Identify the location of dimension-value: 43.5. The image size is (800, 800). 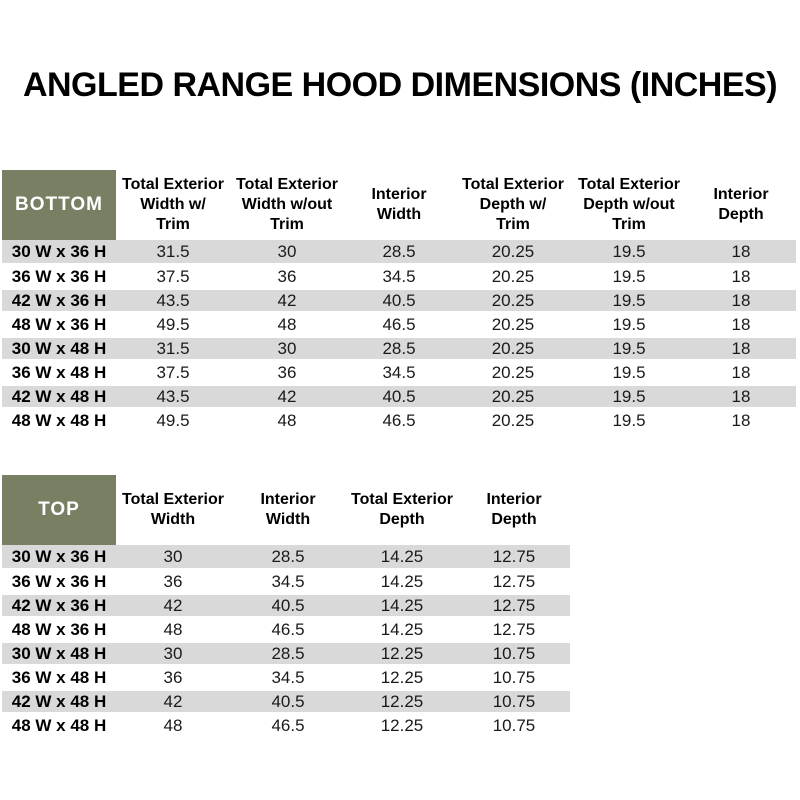
(173, 301).